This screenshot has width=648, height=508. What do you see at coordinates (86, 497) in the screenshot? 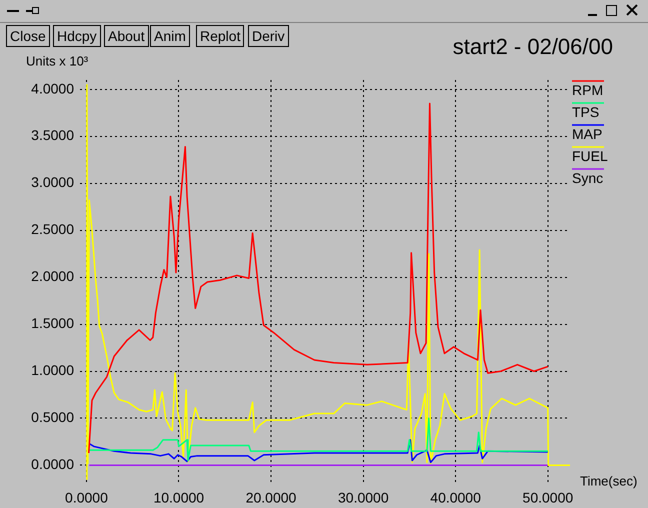
I see `x-tick-label: 0.0000` at bounding box center [86, 497].